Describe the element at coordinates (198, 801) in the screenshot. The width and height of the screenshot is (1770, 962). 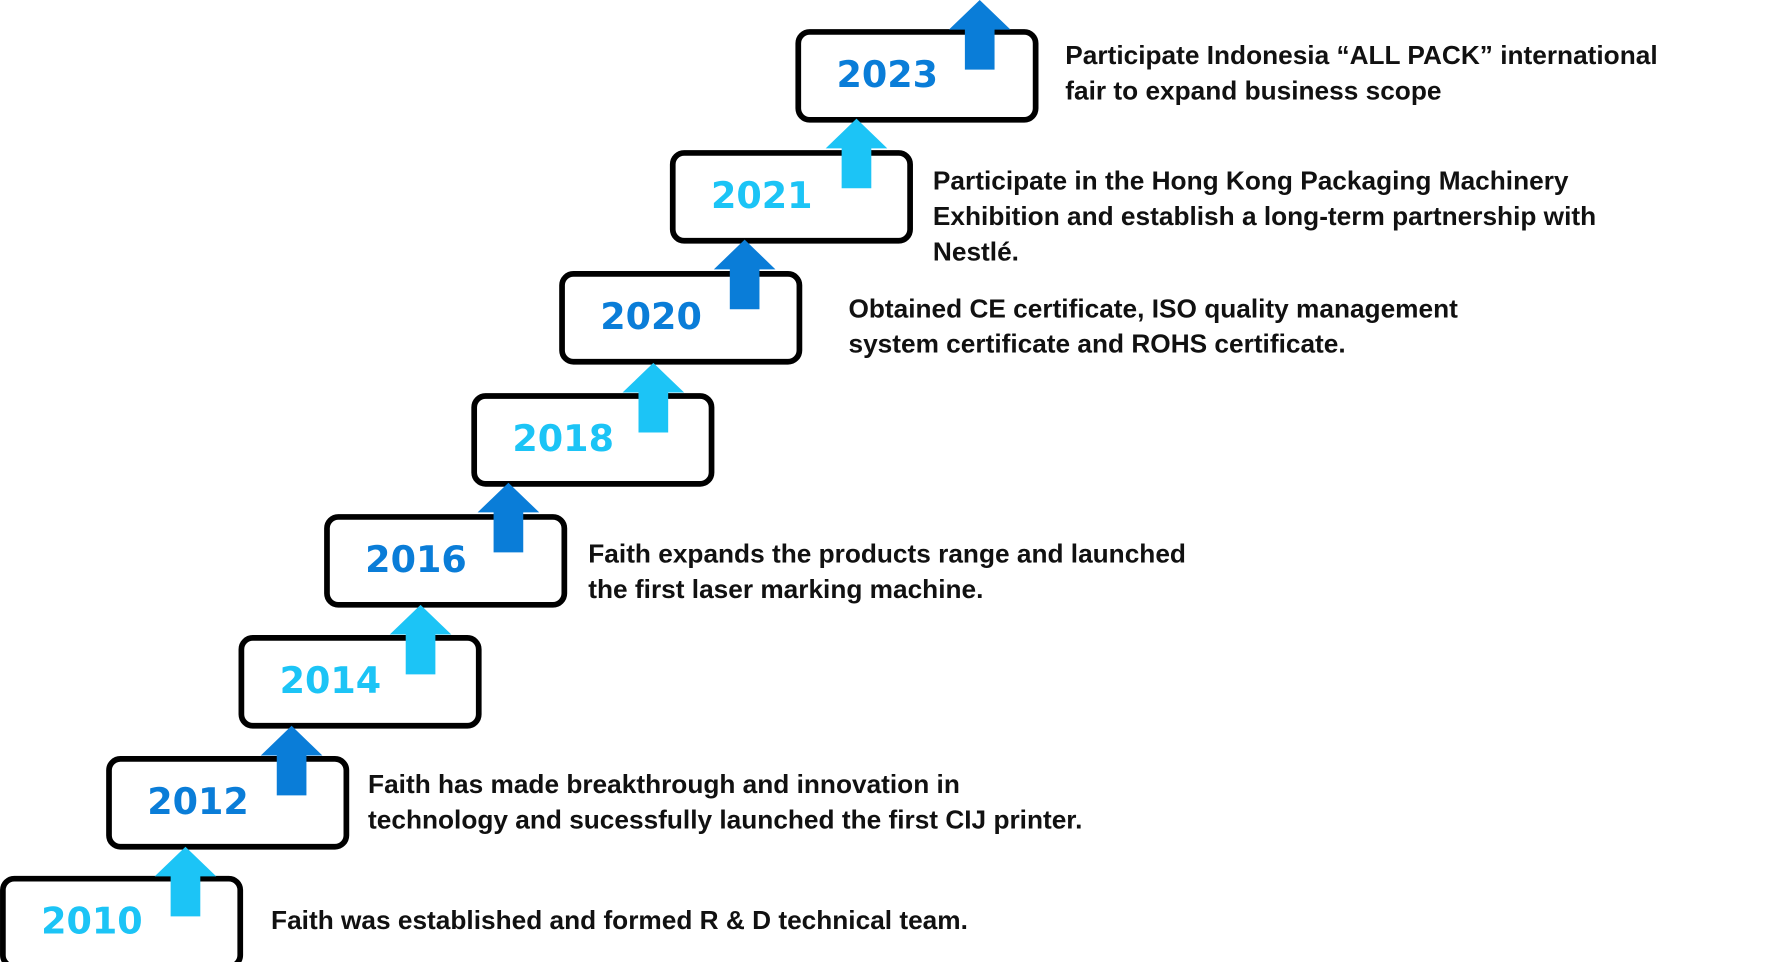
I see `year-label: 2012` at that location.